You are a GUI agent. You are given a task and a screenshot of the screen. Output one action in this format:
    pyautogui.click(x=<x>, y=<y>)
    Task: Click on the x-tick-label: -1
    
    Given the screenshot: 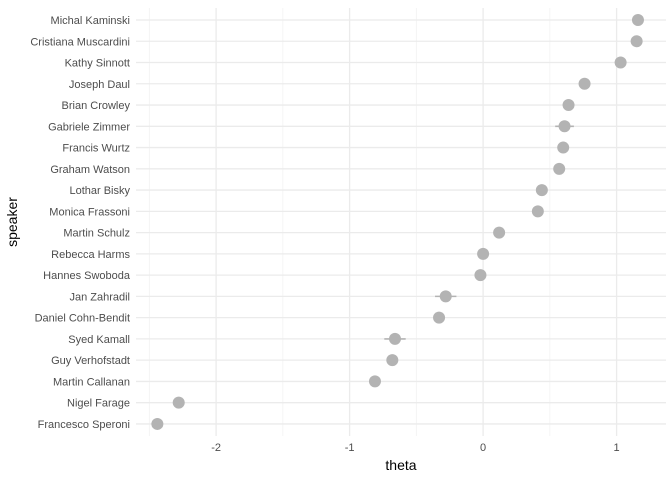 What is the action you would take?
    pyautogui.click(x=350, y=448)
    